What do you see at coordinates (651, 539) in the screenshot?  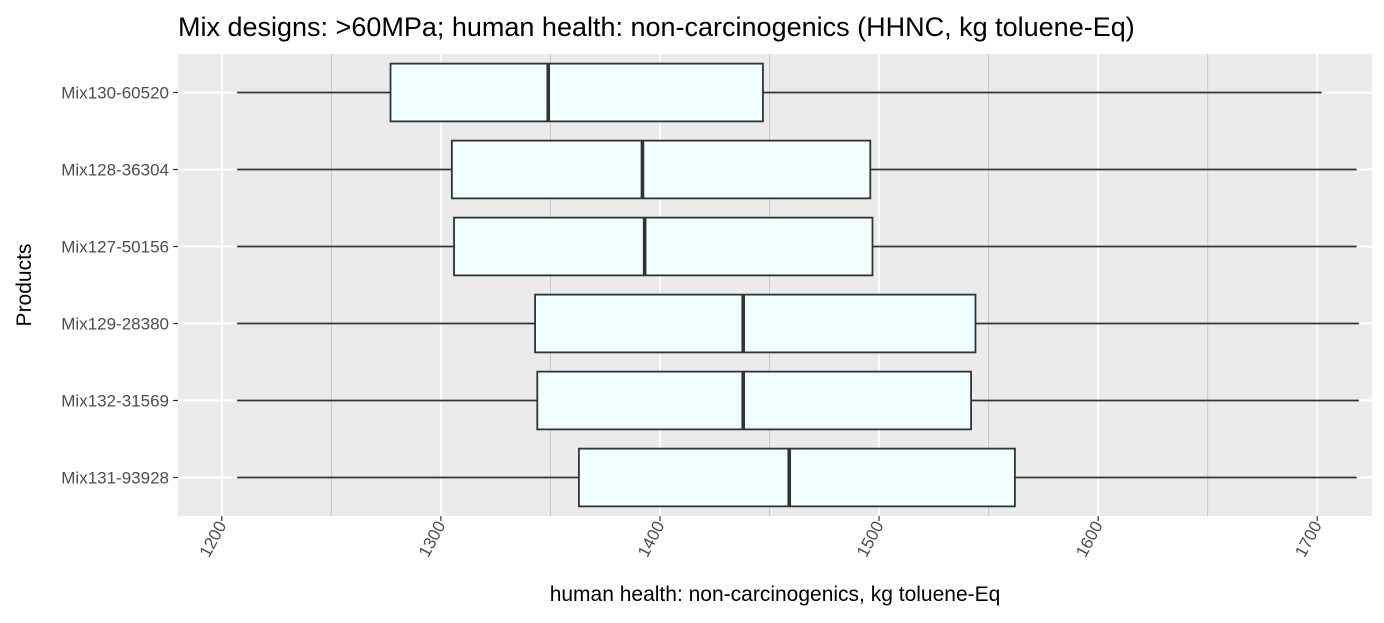 I see `x-tick-label: 1400` at bounding box center [651, 539].